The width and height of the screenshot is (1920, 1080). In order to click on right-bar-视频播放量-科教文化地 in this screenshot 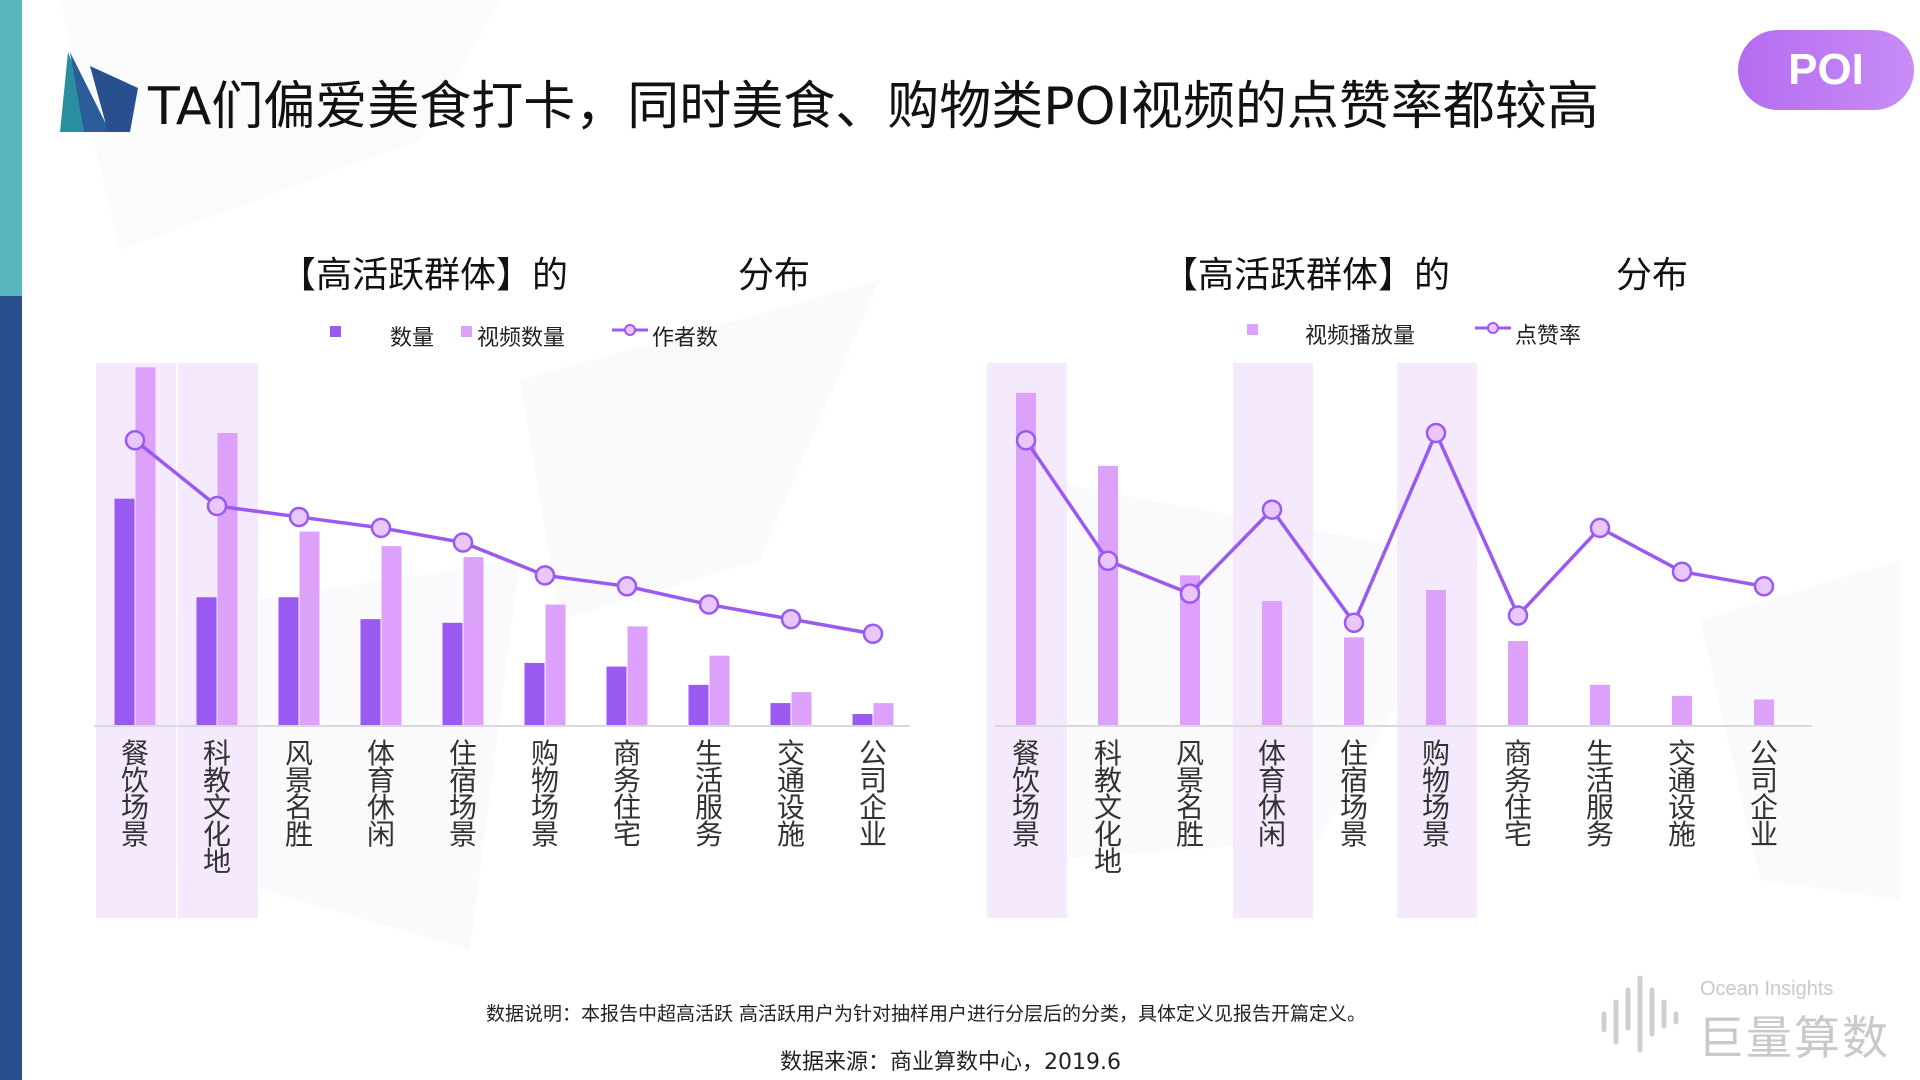, I will do `click(1108, 595)`.